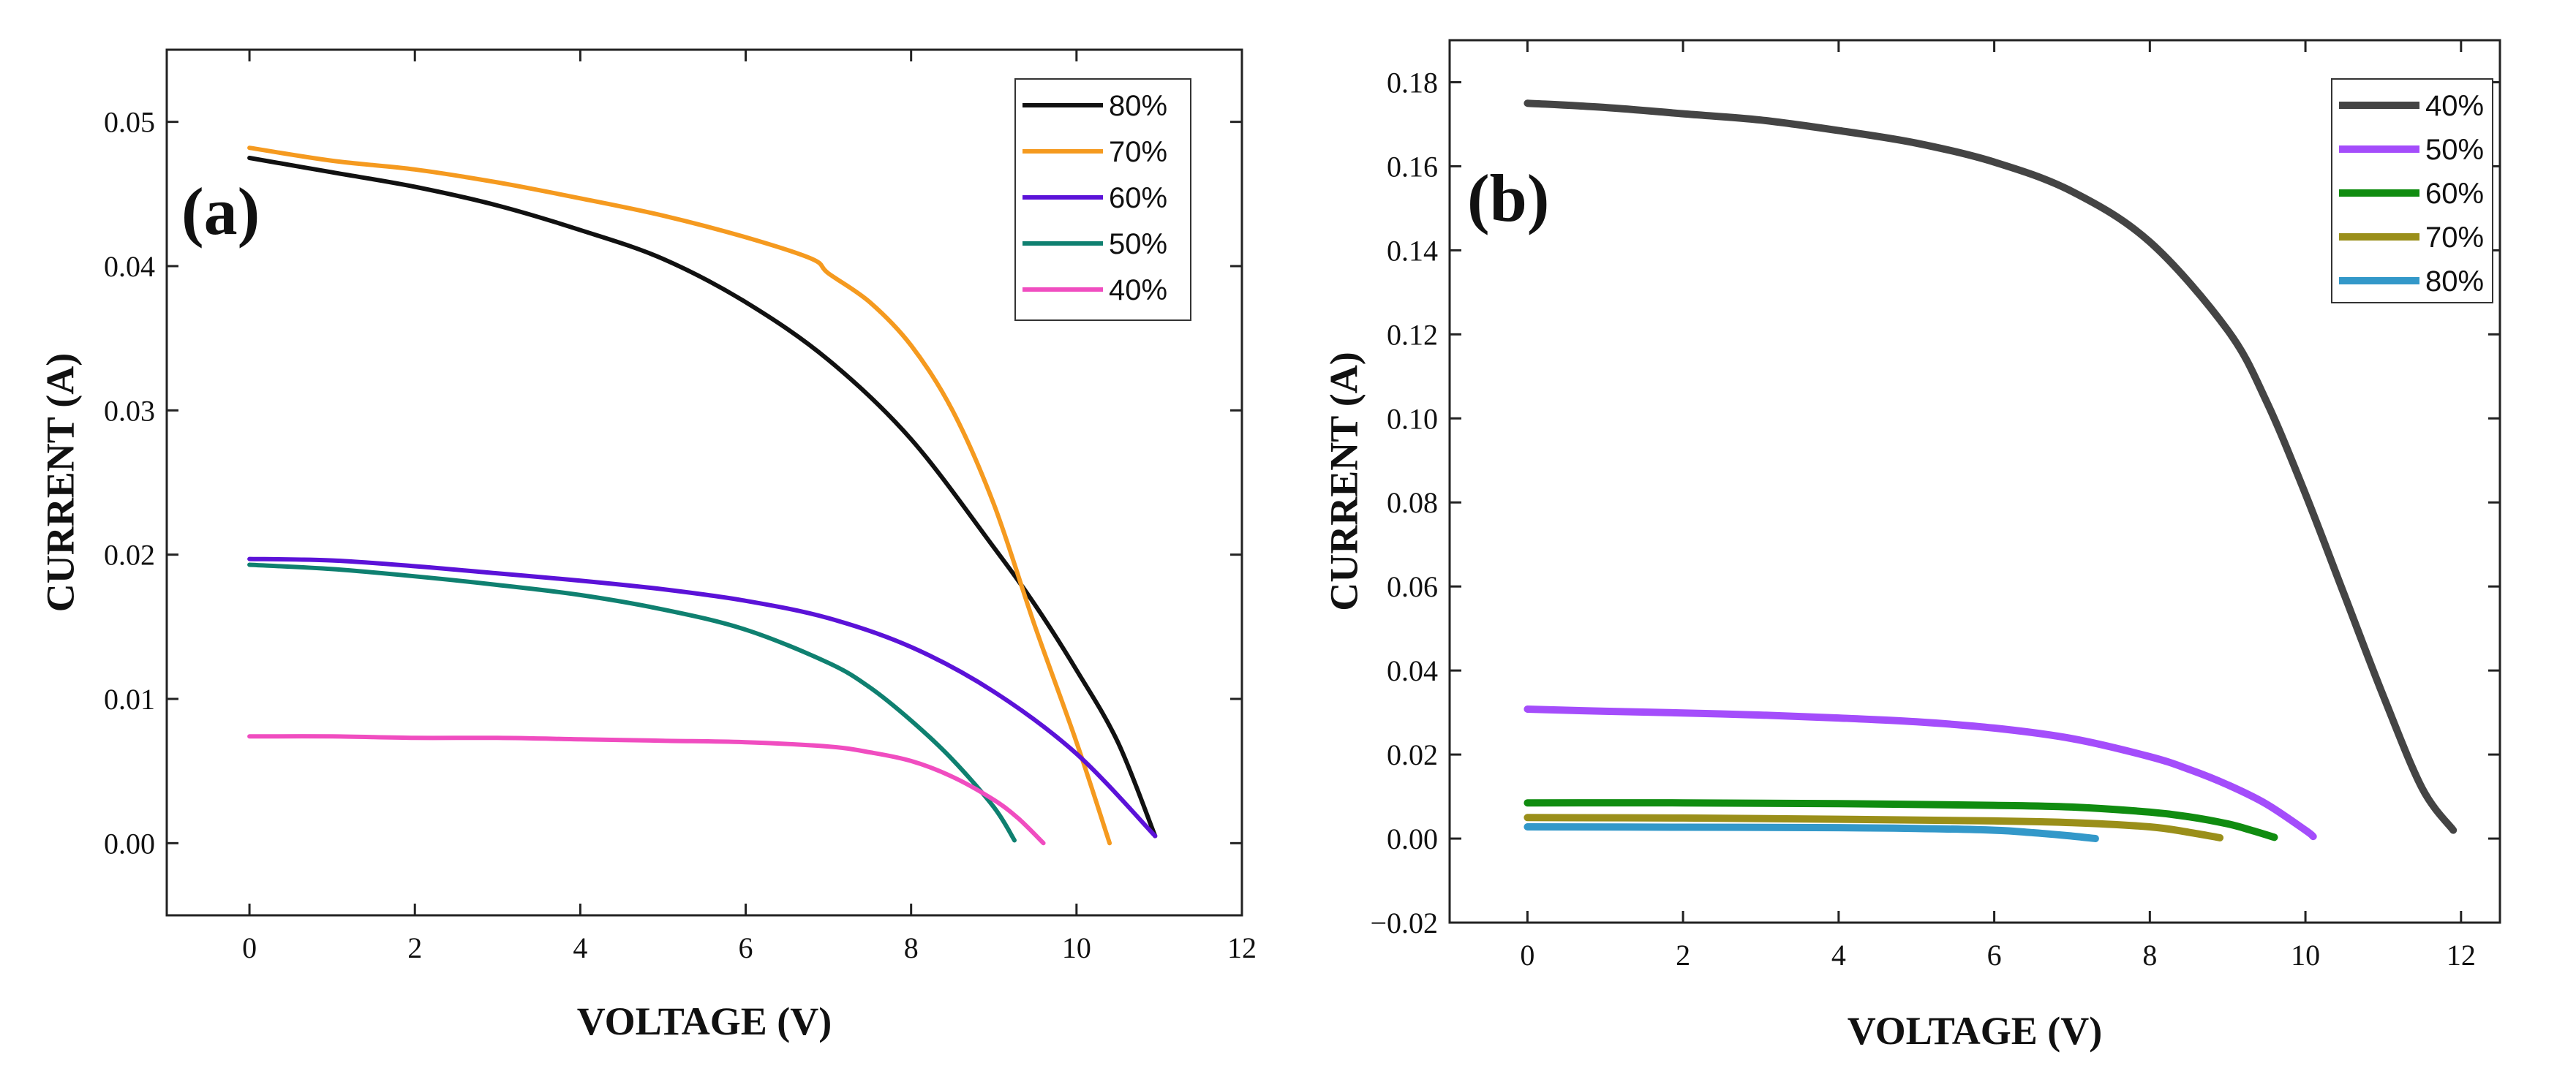 The height and width of the screenshot is (1082, 2576). Describe the element at coordinates (129, 122) in the screenshot. I see `y-tick-label: 0.05` at that location.